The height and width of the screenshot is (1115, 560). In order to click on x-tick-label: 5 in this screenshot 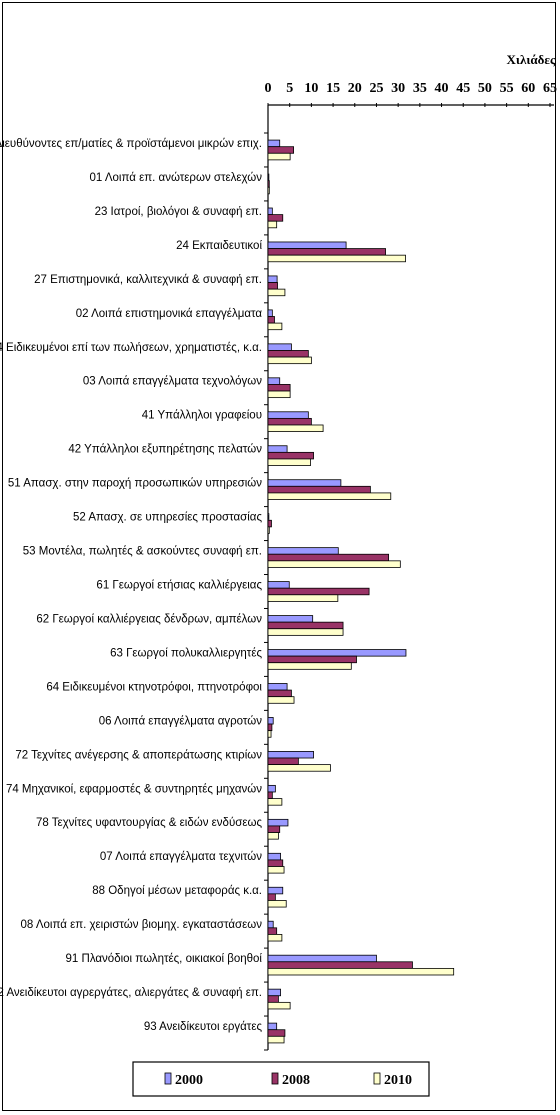, I will do `click(289, 88)`.